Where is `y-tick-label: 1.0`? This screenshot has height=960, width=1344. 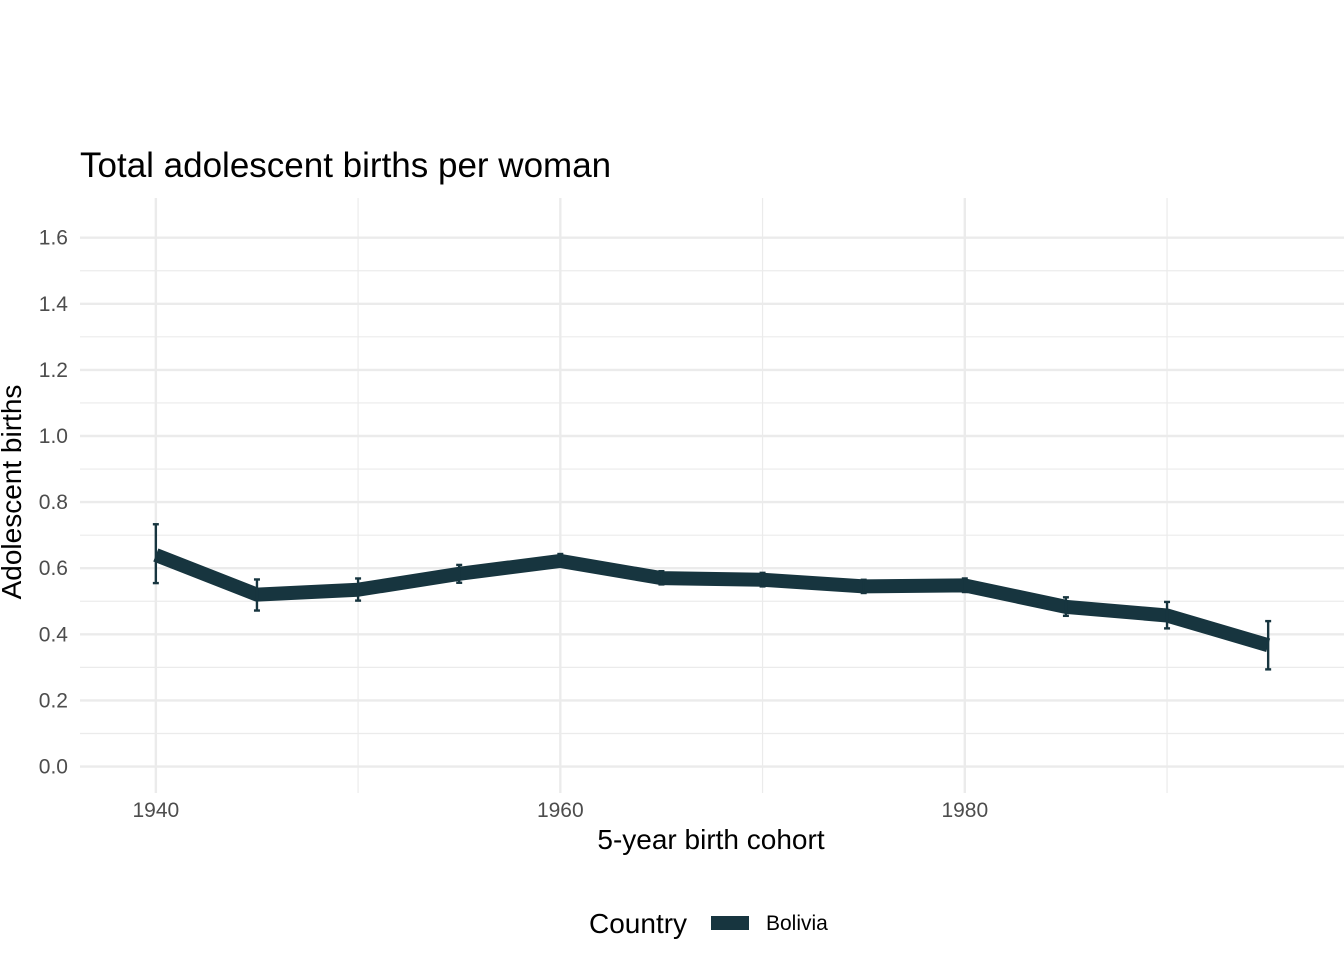 y-tick-label: 1.0 is located at coordinates (53, 436).